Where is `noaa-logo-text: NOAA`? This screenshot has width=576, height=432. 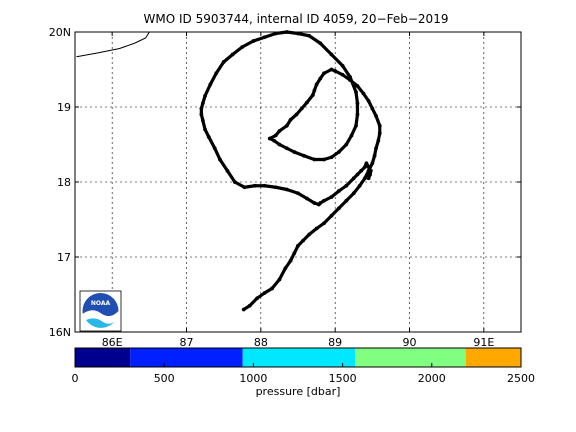 noaa-logo-text: NOAA is located at coordinates (101, 303).